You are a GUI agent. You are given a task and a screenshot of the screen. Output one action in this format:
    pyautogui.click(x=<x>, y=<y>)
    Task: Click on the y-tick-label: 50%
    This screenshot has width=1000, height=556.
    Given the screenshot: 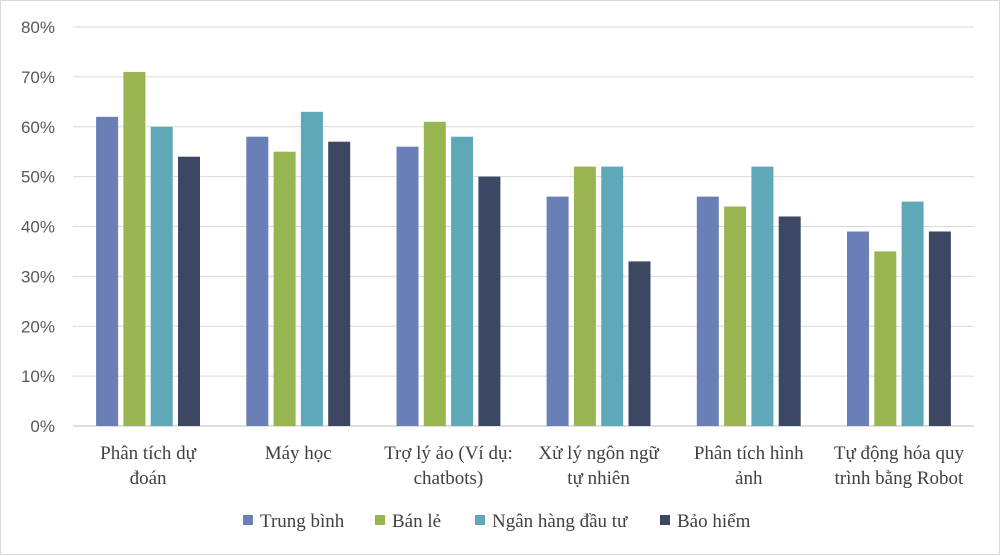 What is the action you would take?
    pyautogui.click(x=38, y=177)
    